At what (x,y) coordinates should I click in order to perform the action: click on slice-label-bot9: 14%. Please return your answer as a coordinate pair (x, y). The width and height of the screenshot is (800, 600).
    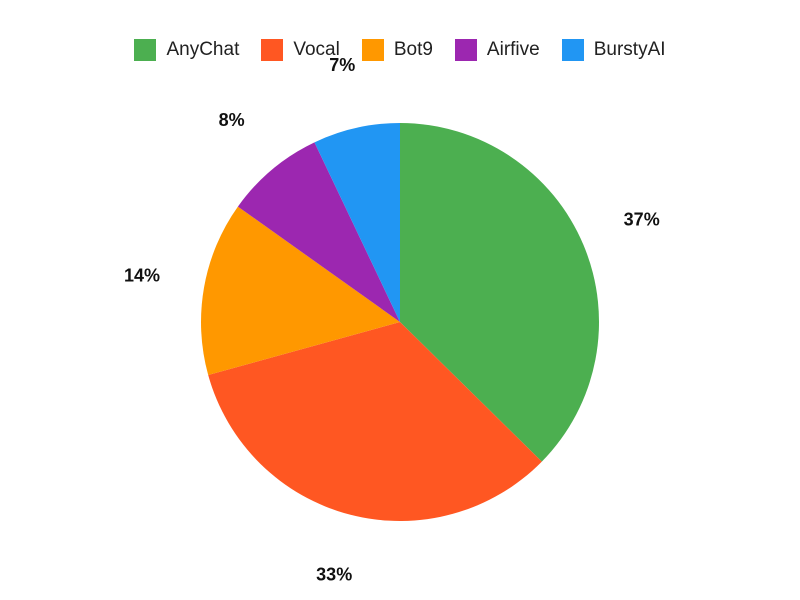
    Looking at the image, I should click on (142, 275).